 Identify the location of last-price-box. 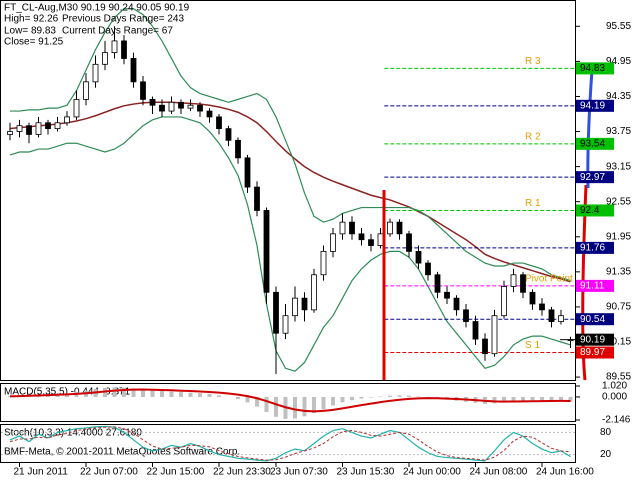
(595, 339).